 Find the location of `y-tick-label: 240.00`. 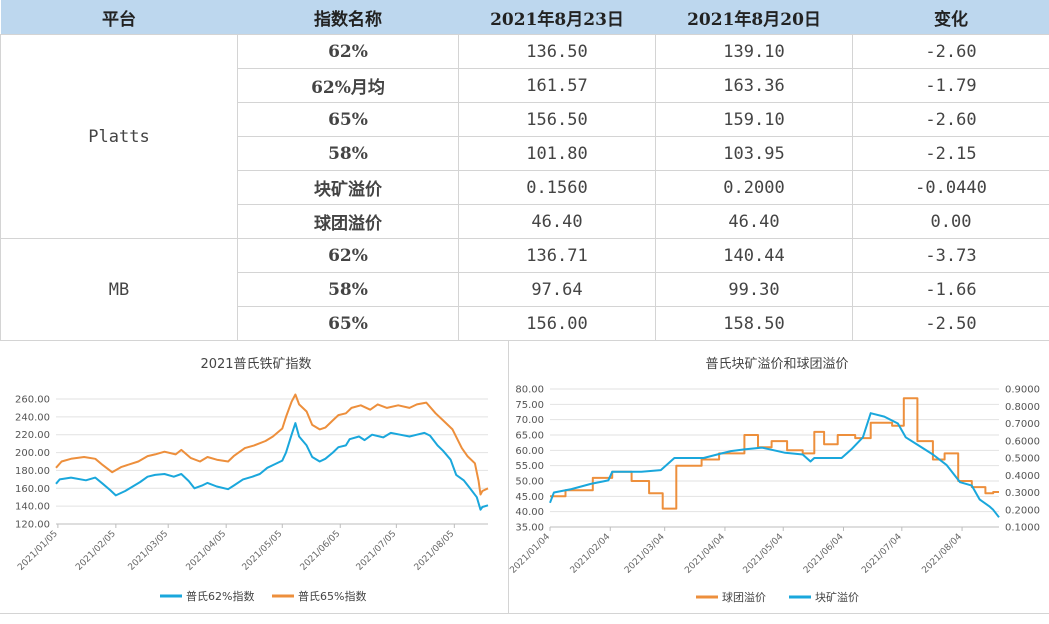

y-tick-label: 240.00 is located at coordinates (32, 417).